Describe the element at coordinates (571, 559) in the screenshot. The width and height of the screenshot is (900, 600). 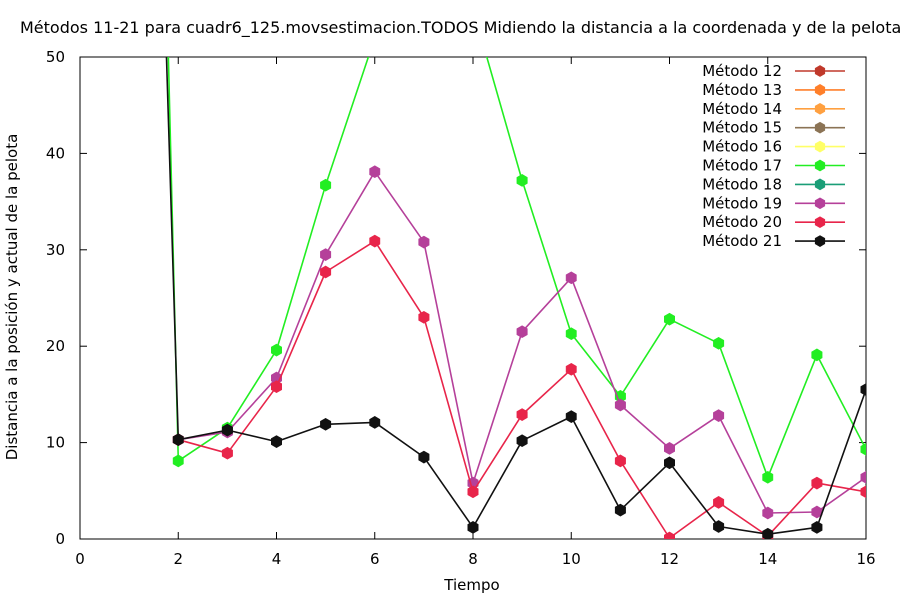
I see `x-tick-label: 10` at that location.